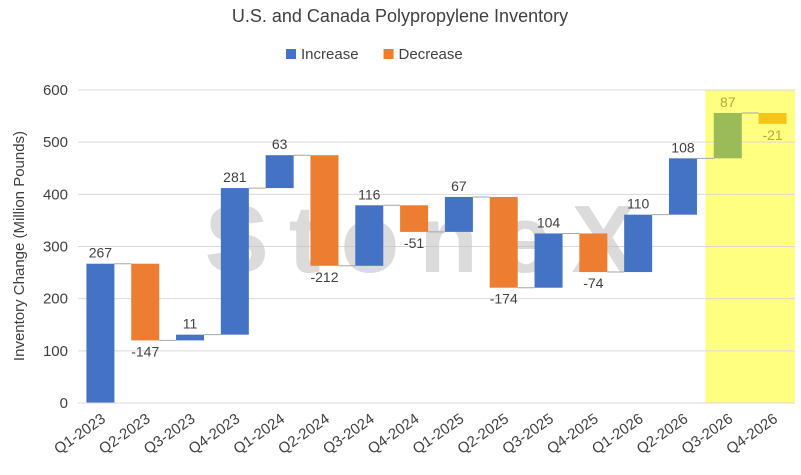  What do you see at coordinates (728, 102) in the screenshot?
I see `data-label: 87` at bounding box center [728, 102].